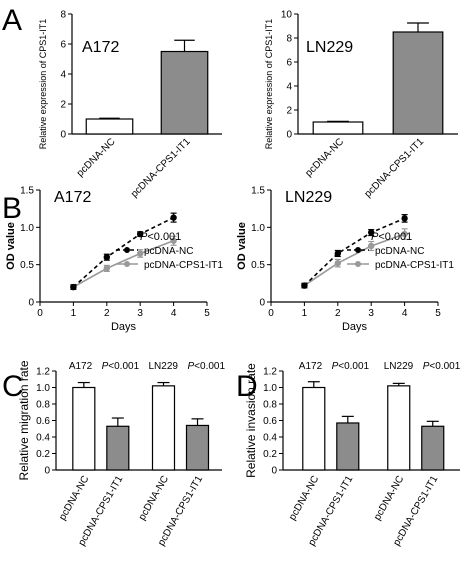  I want to click on y-tick-label: 10, so click(287, 15).